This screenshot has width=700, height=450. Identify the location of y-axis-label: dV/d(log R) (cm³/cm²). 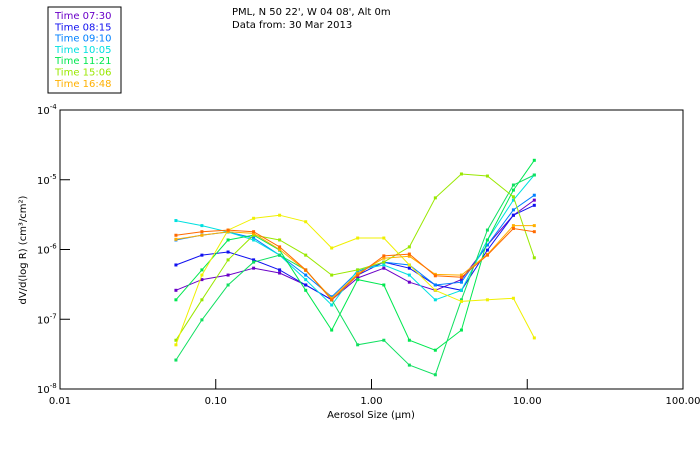
(23, 249).